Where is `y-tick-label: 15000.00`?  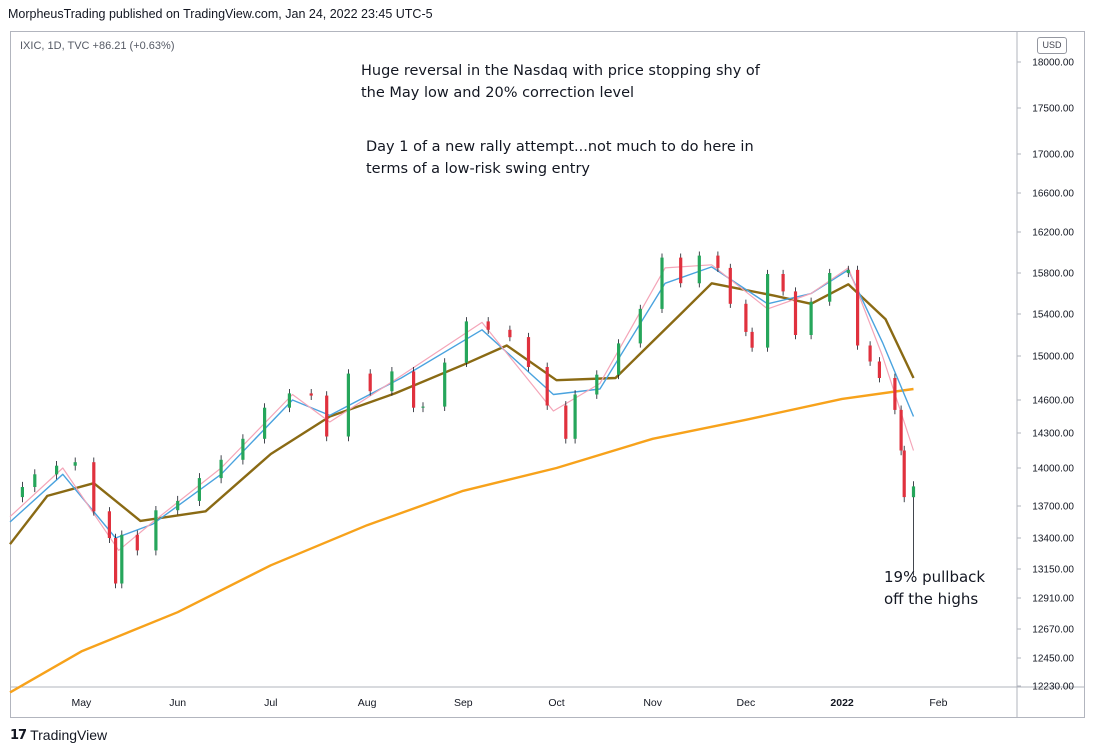 y-tick-label: 15000.00 is located at coordinates (1053, 357).